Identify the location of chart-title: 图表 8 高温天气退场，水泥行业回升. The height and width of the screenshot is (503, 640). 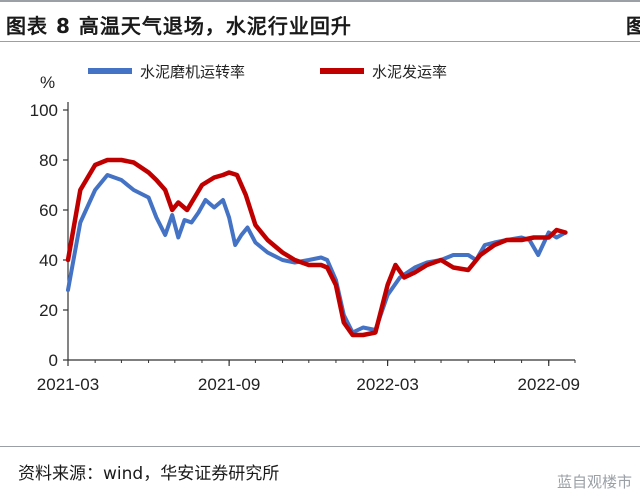
(179, 26).